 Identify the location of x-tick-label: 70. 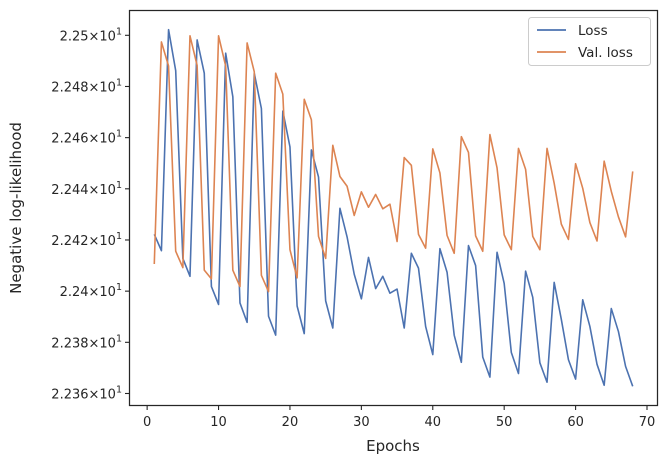
(647, 422).